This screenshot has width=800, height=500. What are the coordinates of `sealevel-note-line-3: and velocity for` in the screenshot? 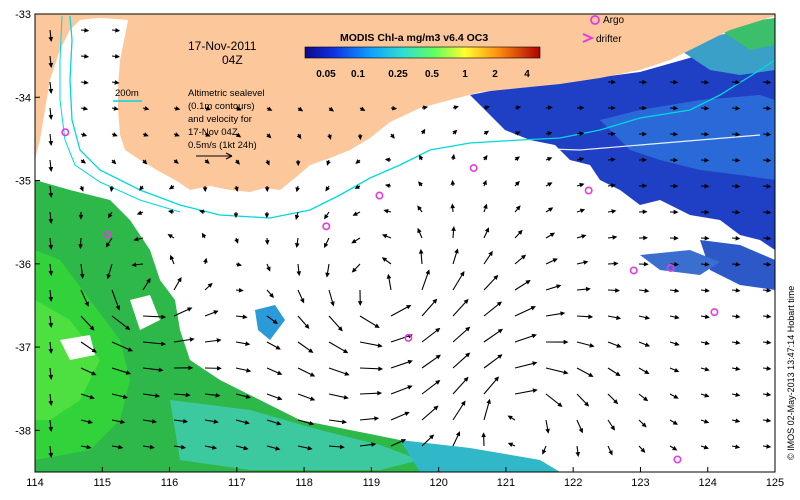 It's located at (220, 119).